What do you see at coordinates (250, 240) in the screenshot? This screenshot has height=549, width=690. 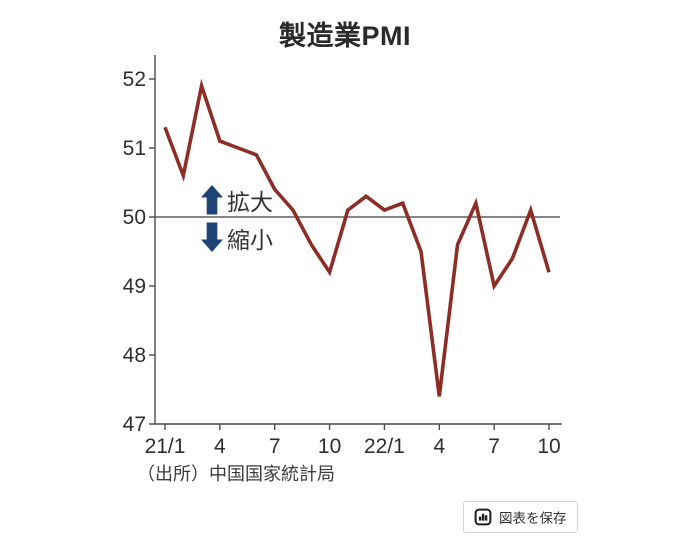 I see `contract-label: 縮小` at bounding box center [250, 240].